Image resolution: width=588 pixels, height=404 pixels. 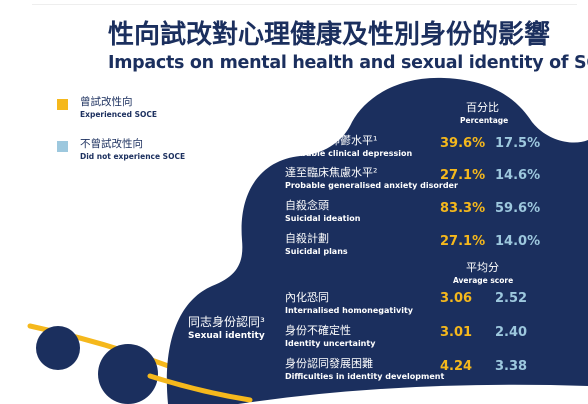 What do you see at coordinates (518, 175) in the screenshot?
I see `value-no-soce: 14.6%` at bounding box center [518, 175].